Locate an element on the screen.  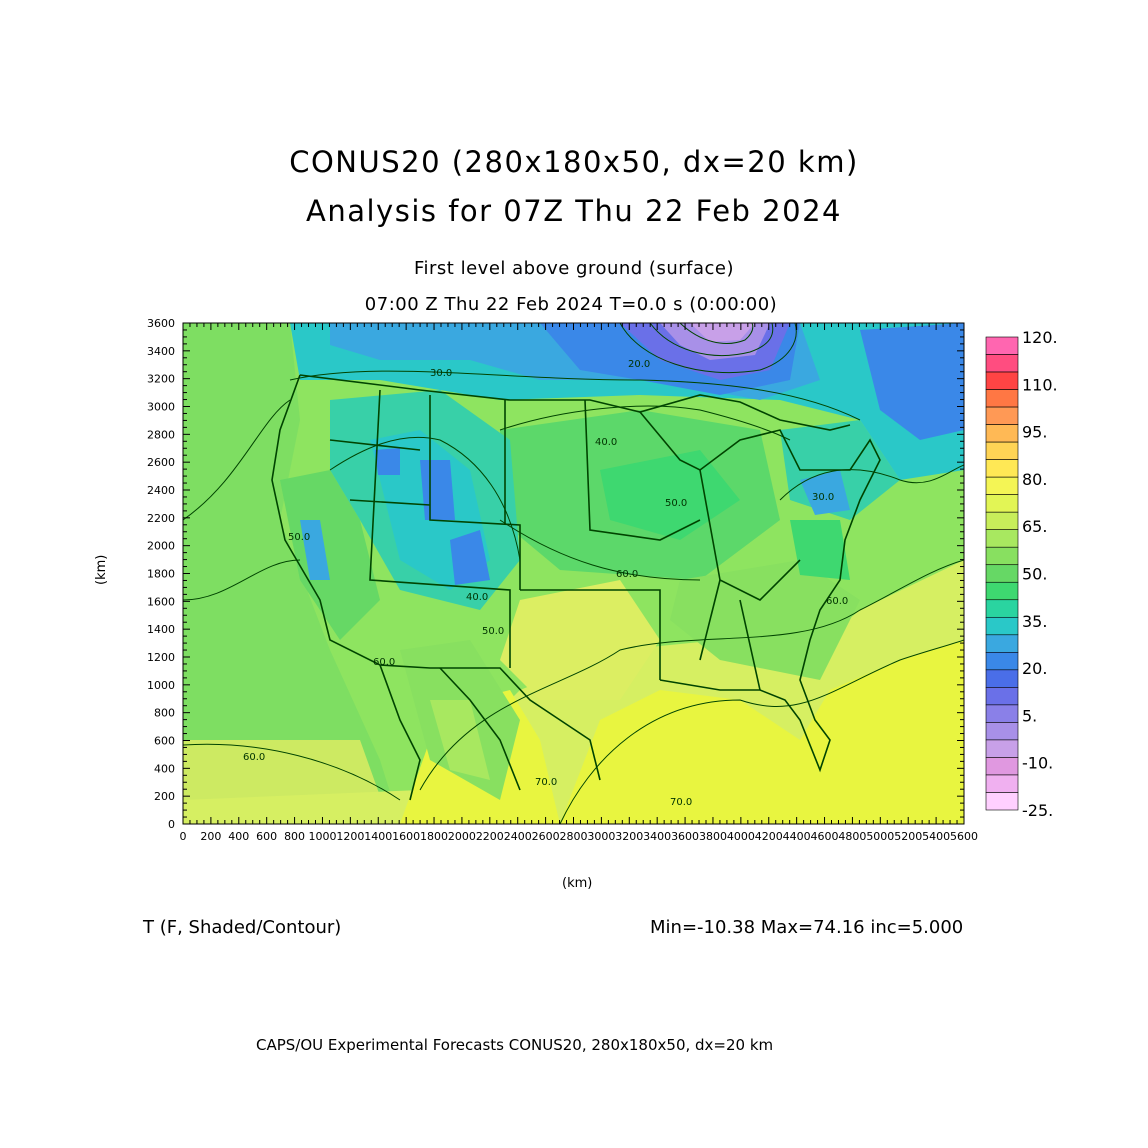
y-tick-label: 2200 is located at coordinates (161, 518).